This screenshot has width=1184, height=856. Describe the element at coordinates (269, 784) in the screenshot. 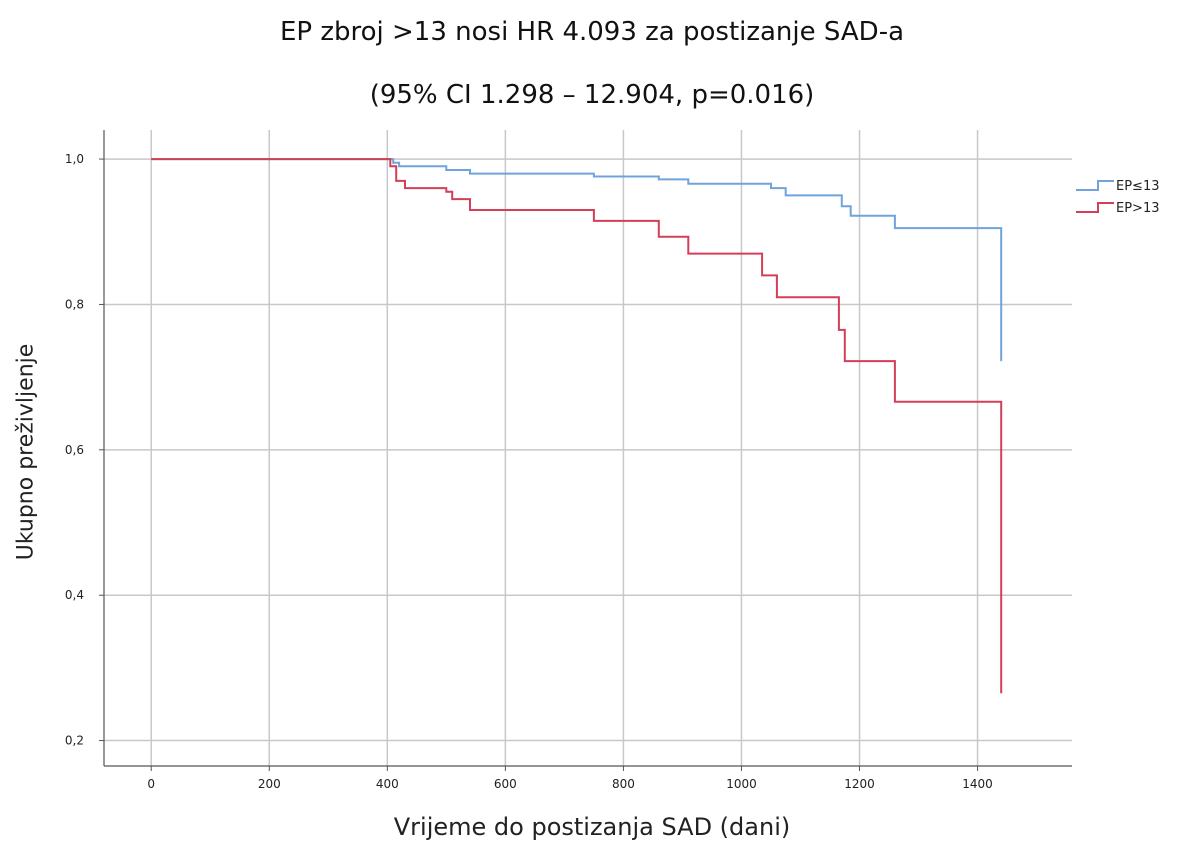

I see `x-tick-label-200: 200` at that location.